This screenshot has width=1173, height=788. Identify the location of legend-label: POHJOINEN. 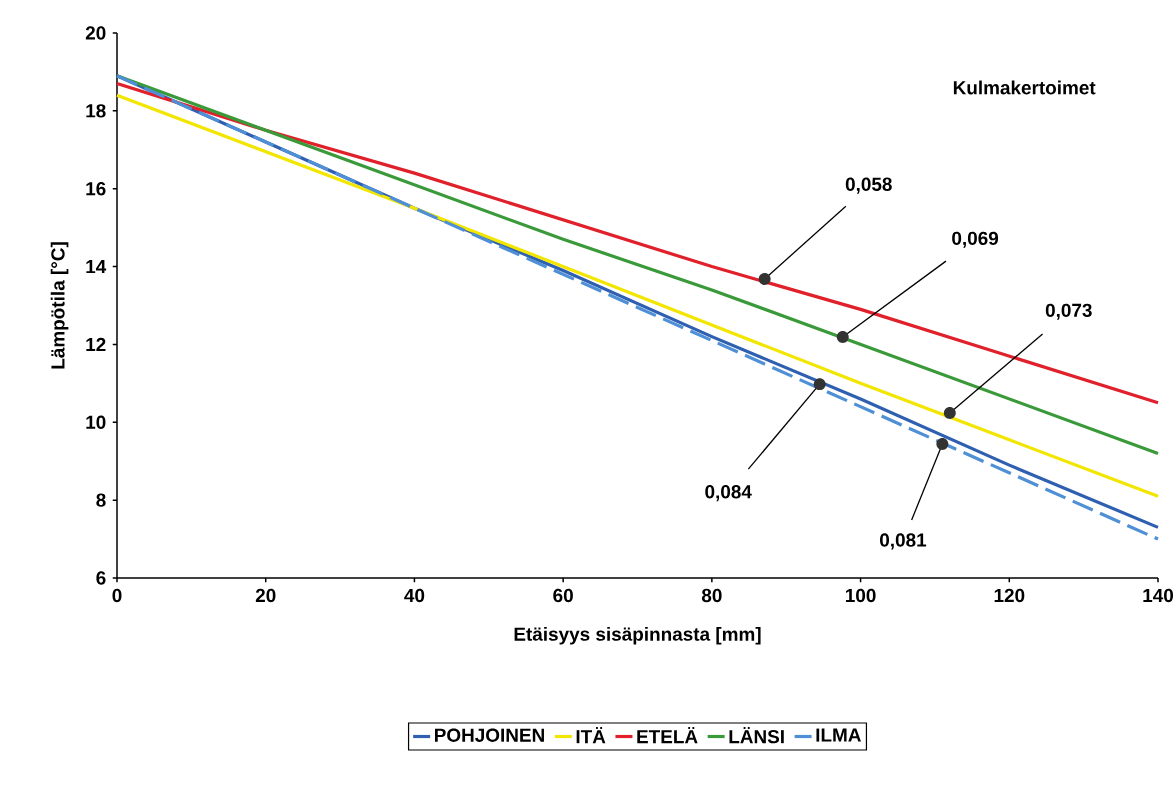
(489, 735).